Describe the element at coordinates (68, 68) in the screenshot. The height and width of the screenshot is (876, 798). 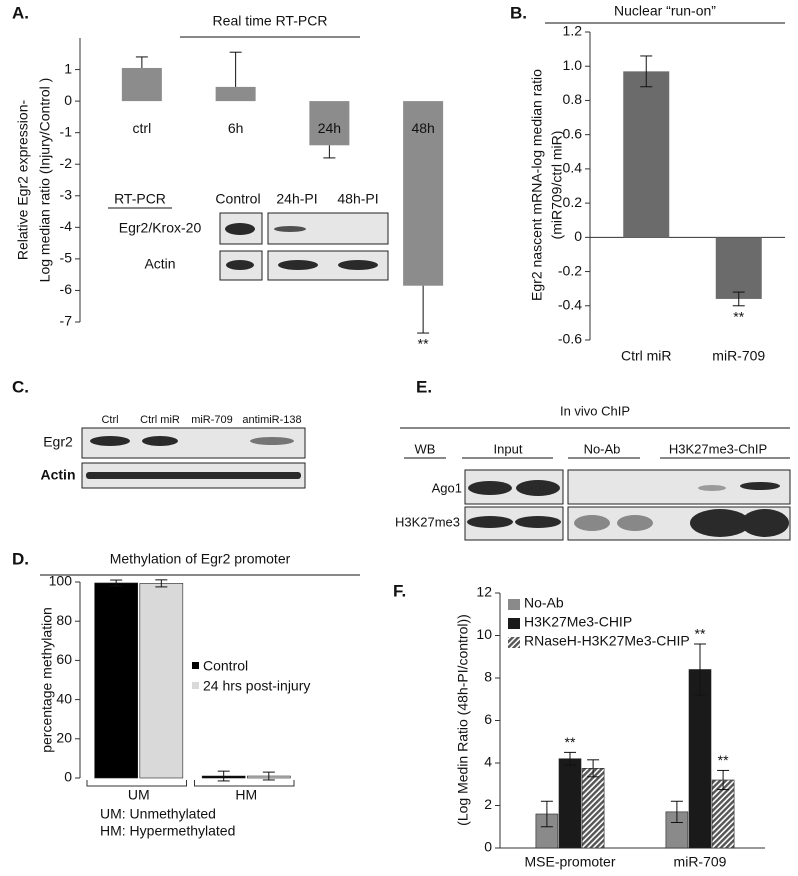
I see `y-tick-label: 1` at that location.